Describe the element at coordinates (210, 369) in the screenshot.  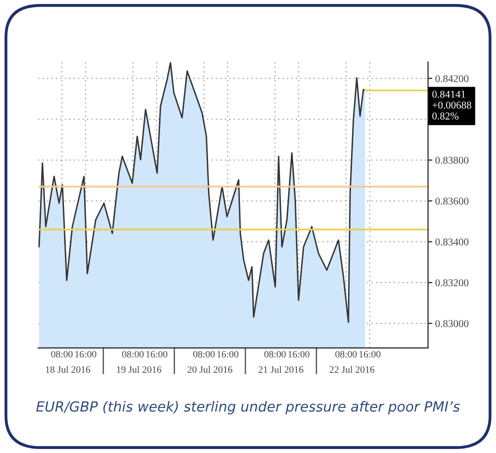
I see `x2-tick-label: 20 Jul 2016` at that location.